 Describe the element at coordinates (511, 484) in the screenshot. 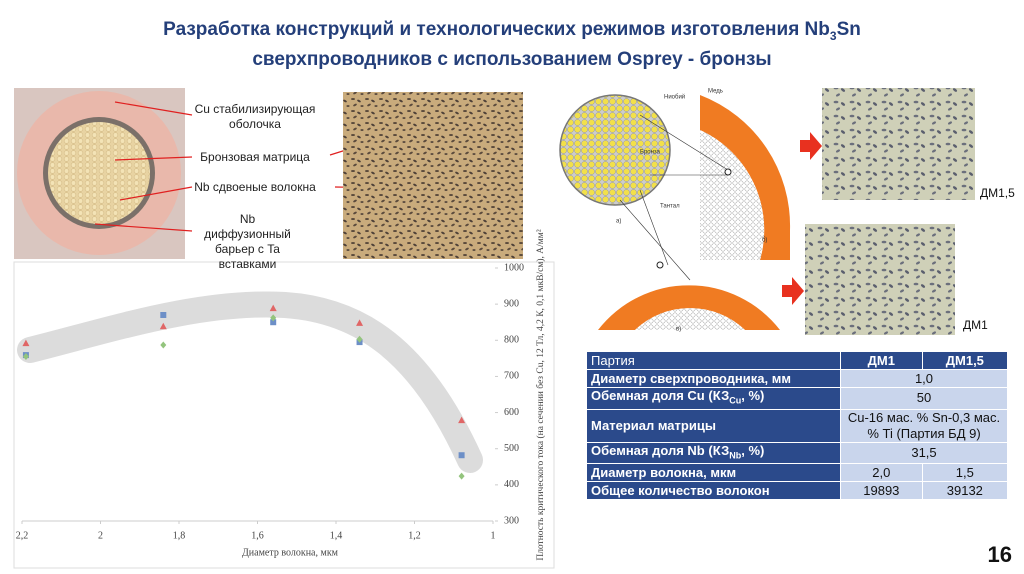

I see `y-tick-label: 400` at that location.